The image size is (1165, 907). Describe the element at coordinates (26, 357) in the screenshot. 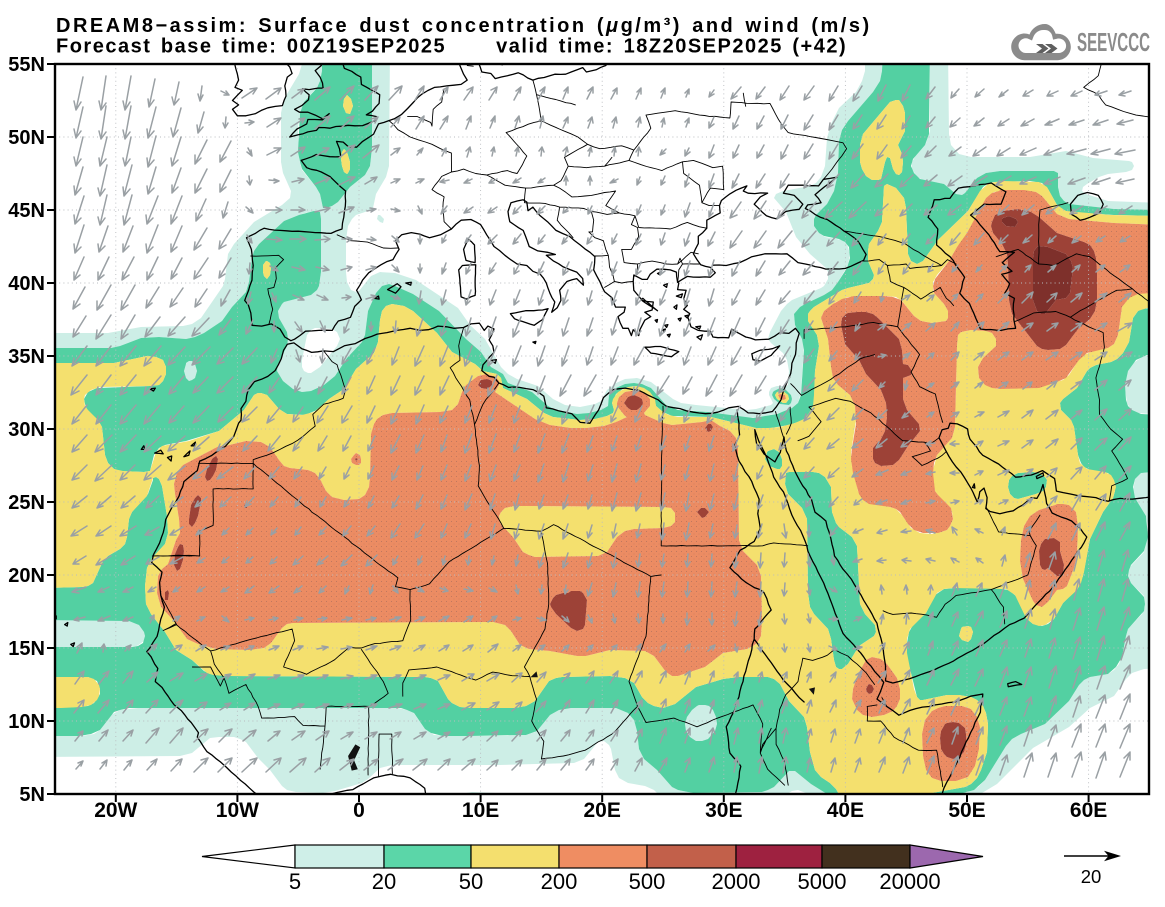

I see `svg-text: 35N` at that location.